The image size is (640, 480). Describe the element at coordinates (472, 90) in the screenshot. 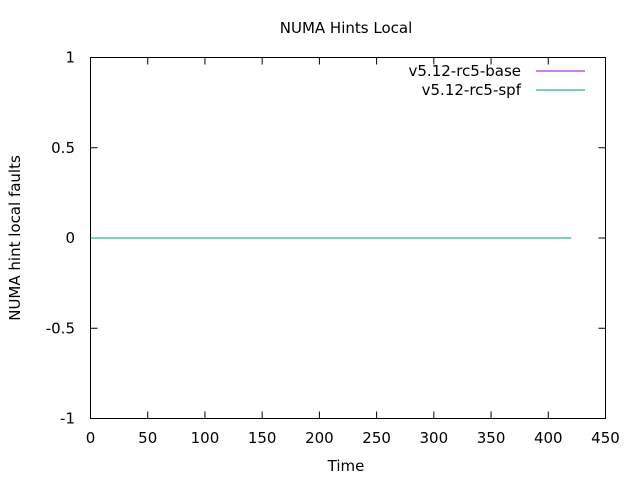

I see `legend-label-spf: v5.12-rc5-spf` at that location.